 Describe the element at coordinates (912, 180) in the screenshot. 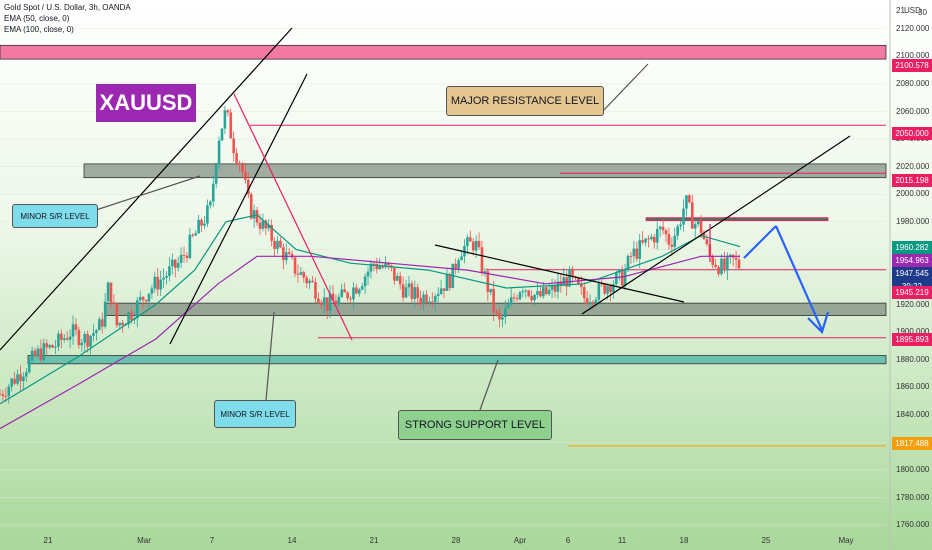

I see `price-label: 2015.198` at that location.